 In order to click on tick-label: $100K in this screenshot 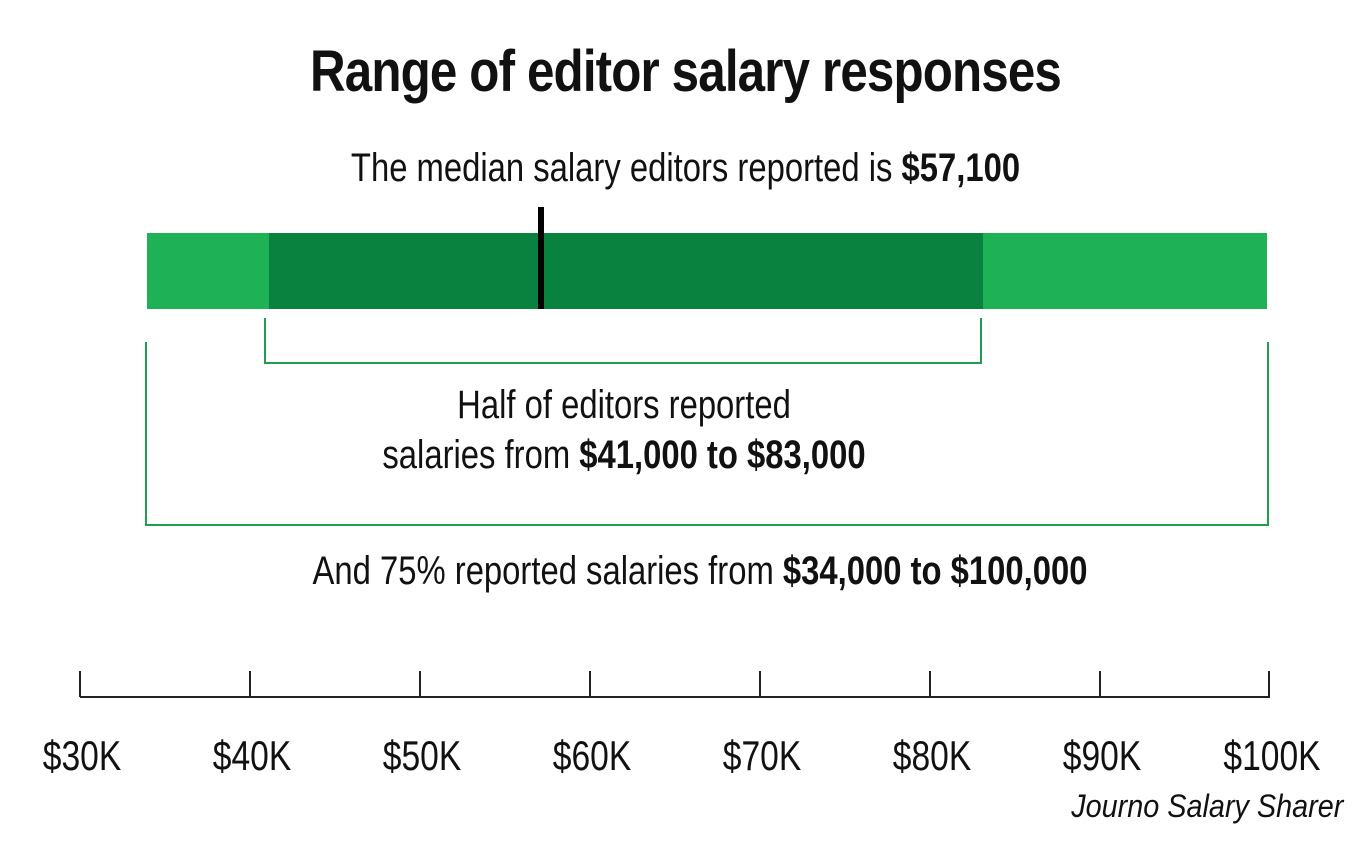, I will do `click(1272, 755)`.